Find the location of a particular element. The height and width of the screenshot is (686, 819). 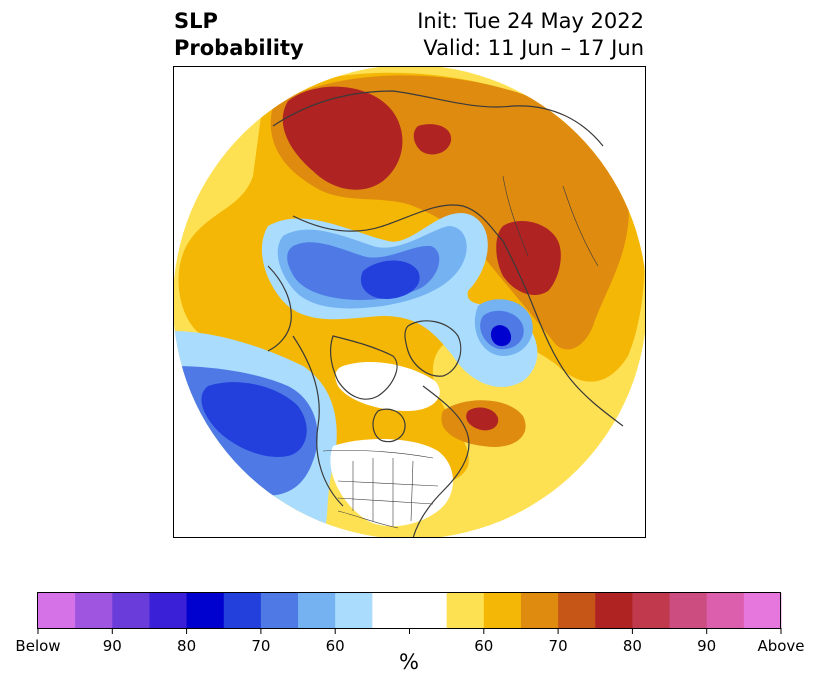

coast-north-america-arctic is located at coordinates (363, 367).